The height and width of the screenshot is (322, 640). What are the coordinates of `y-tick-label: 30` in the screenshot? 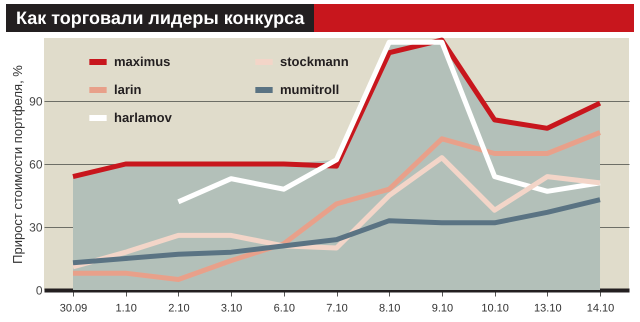 It's located at (36, 227).